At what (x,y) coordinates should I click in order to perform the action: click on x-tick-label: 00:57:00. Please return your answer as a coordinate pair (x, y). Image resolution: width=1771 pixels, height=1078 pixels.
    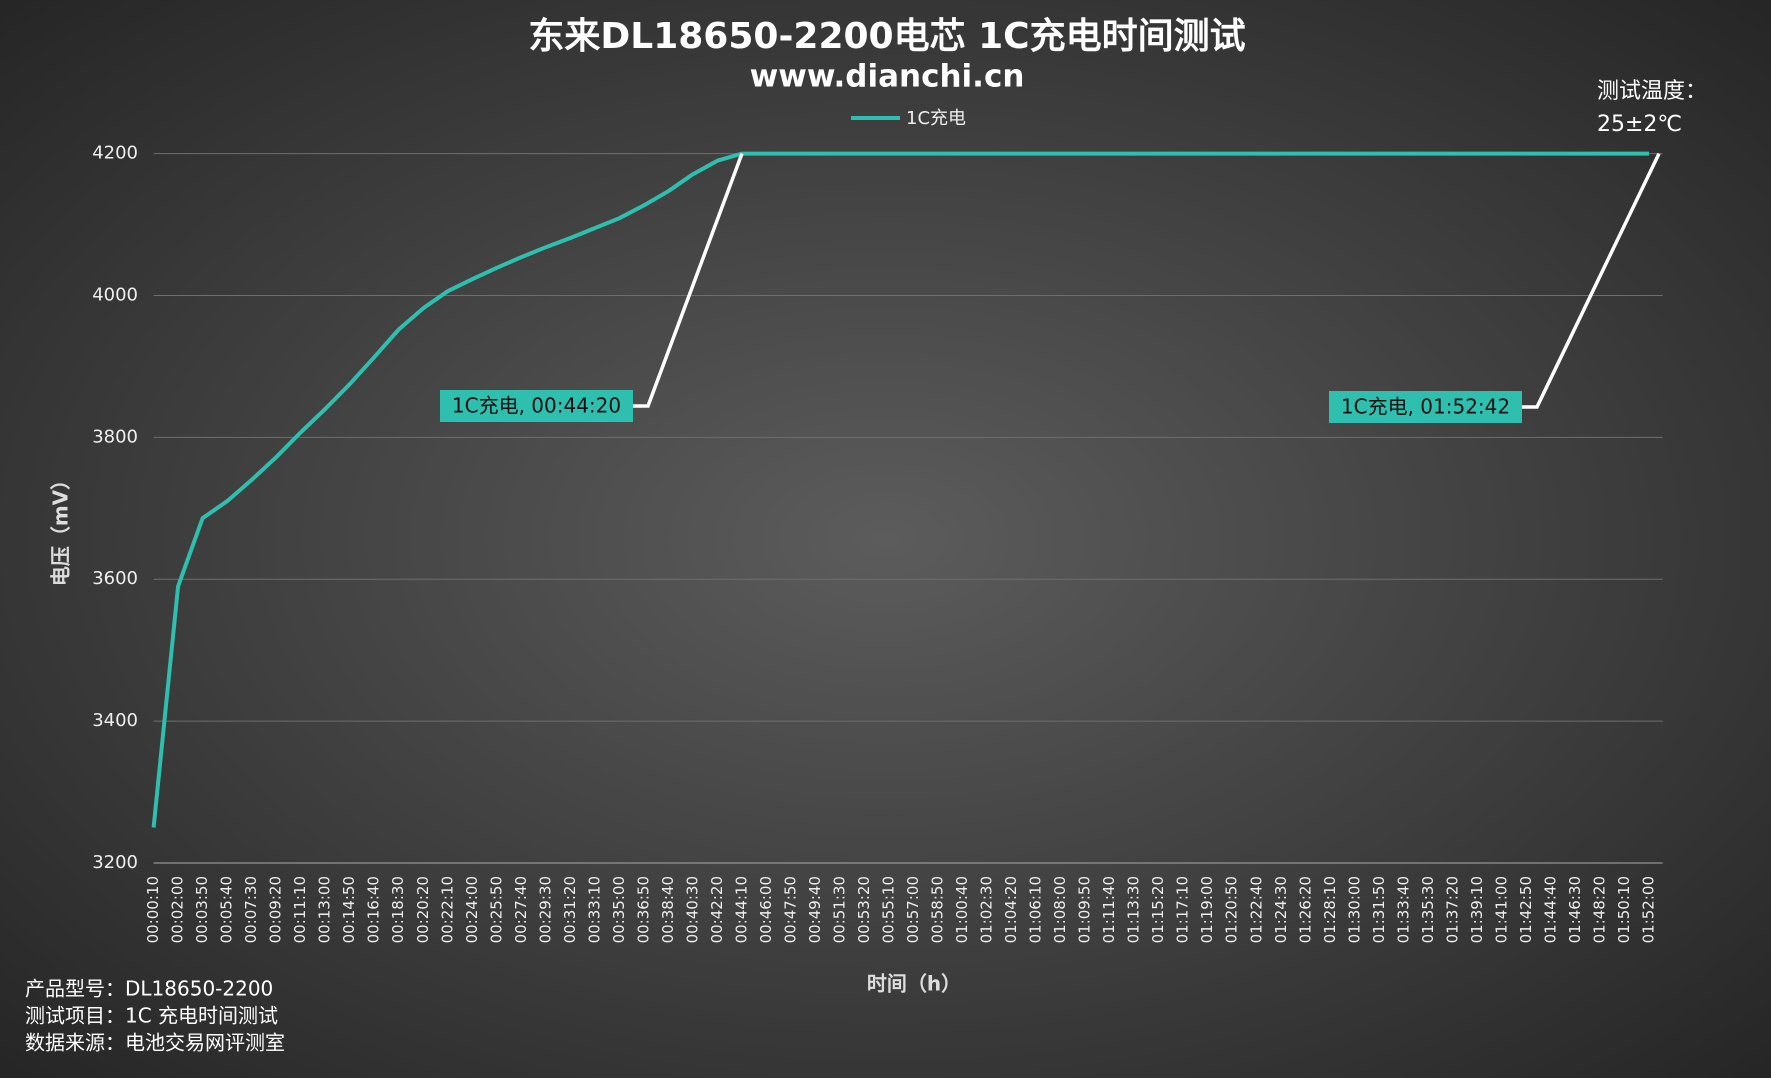
    Looking at the image, I should click on (913, 909).